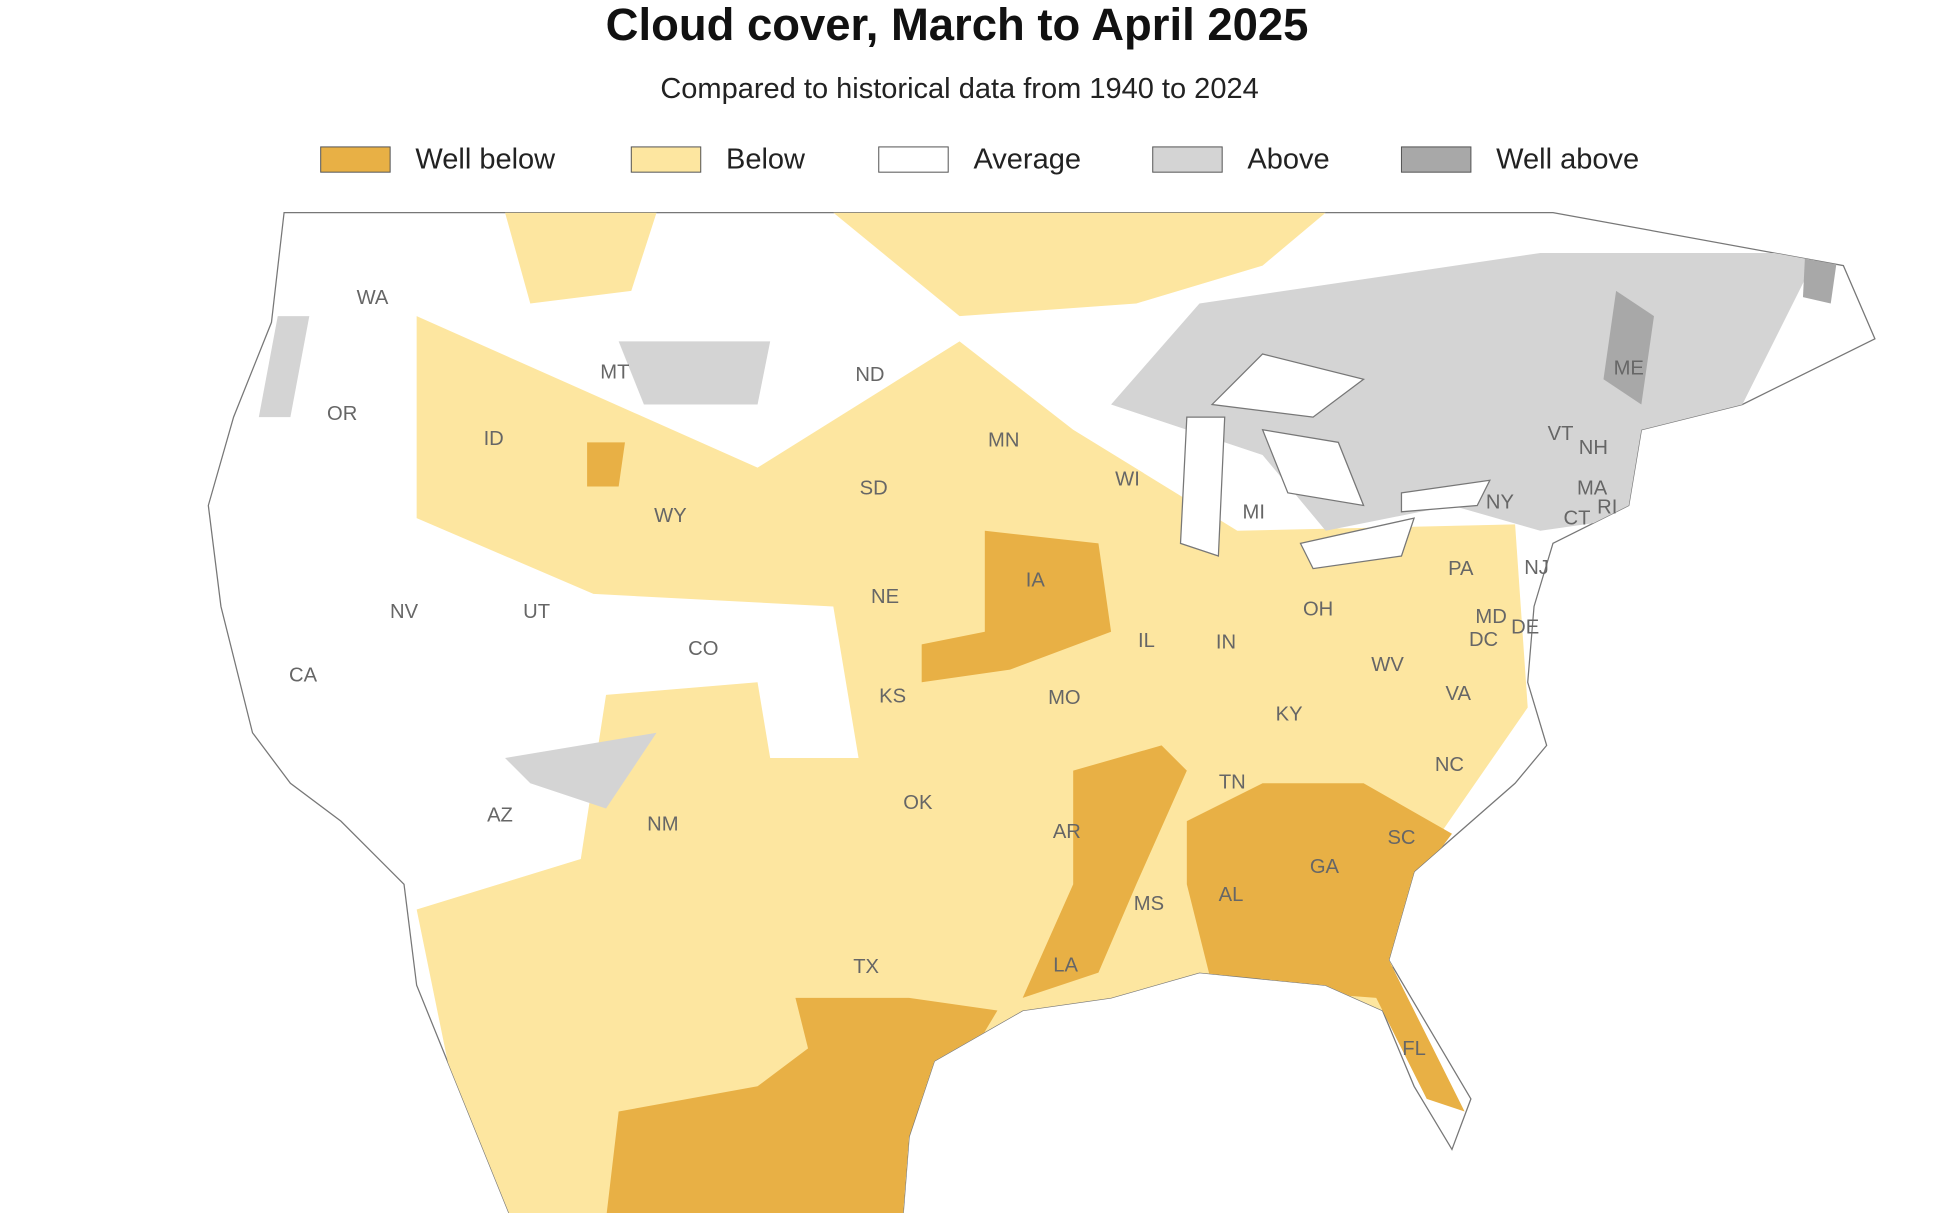 This screenshot has width=1957, height=1213. I want to click on state-label: OK, so click(918, 803).